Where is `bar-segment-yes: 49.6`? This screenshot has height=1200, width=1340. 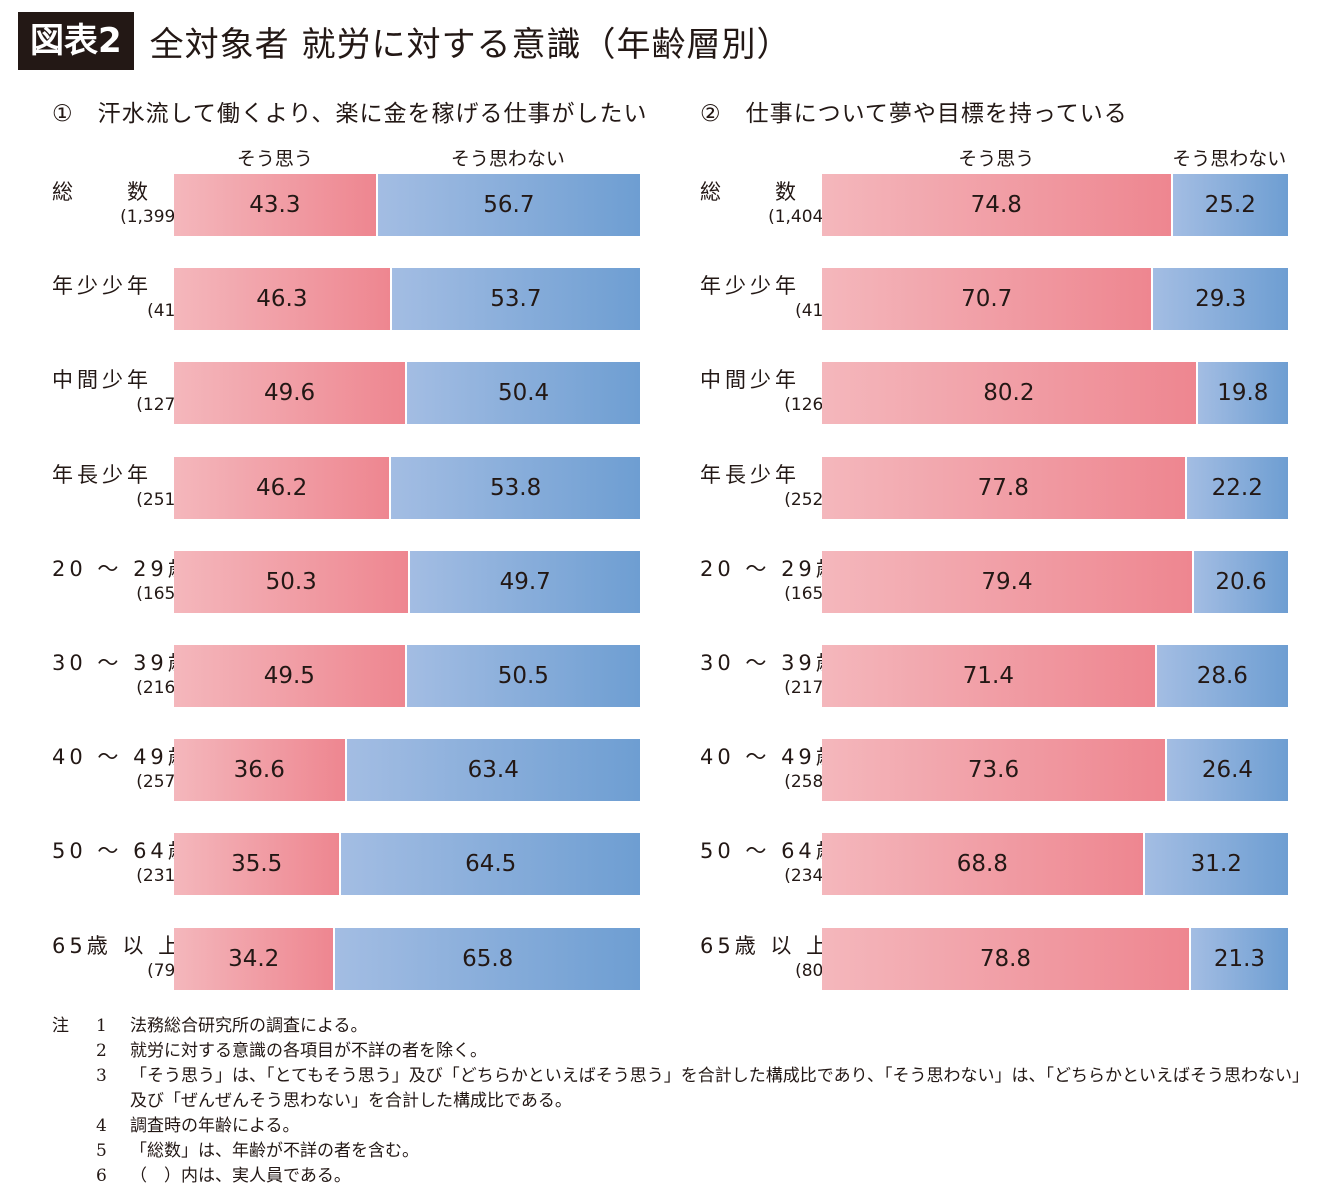 bar-segment-yes: 49.6 is located at coordinates (290, 393).